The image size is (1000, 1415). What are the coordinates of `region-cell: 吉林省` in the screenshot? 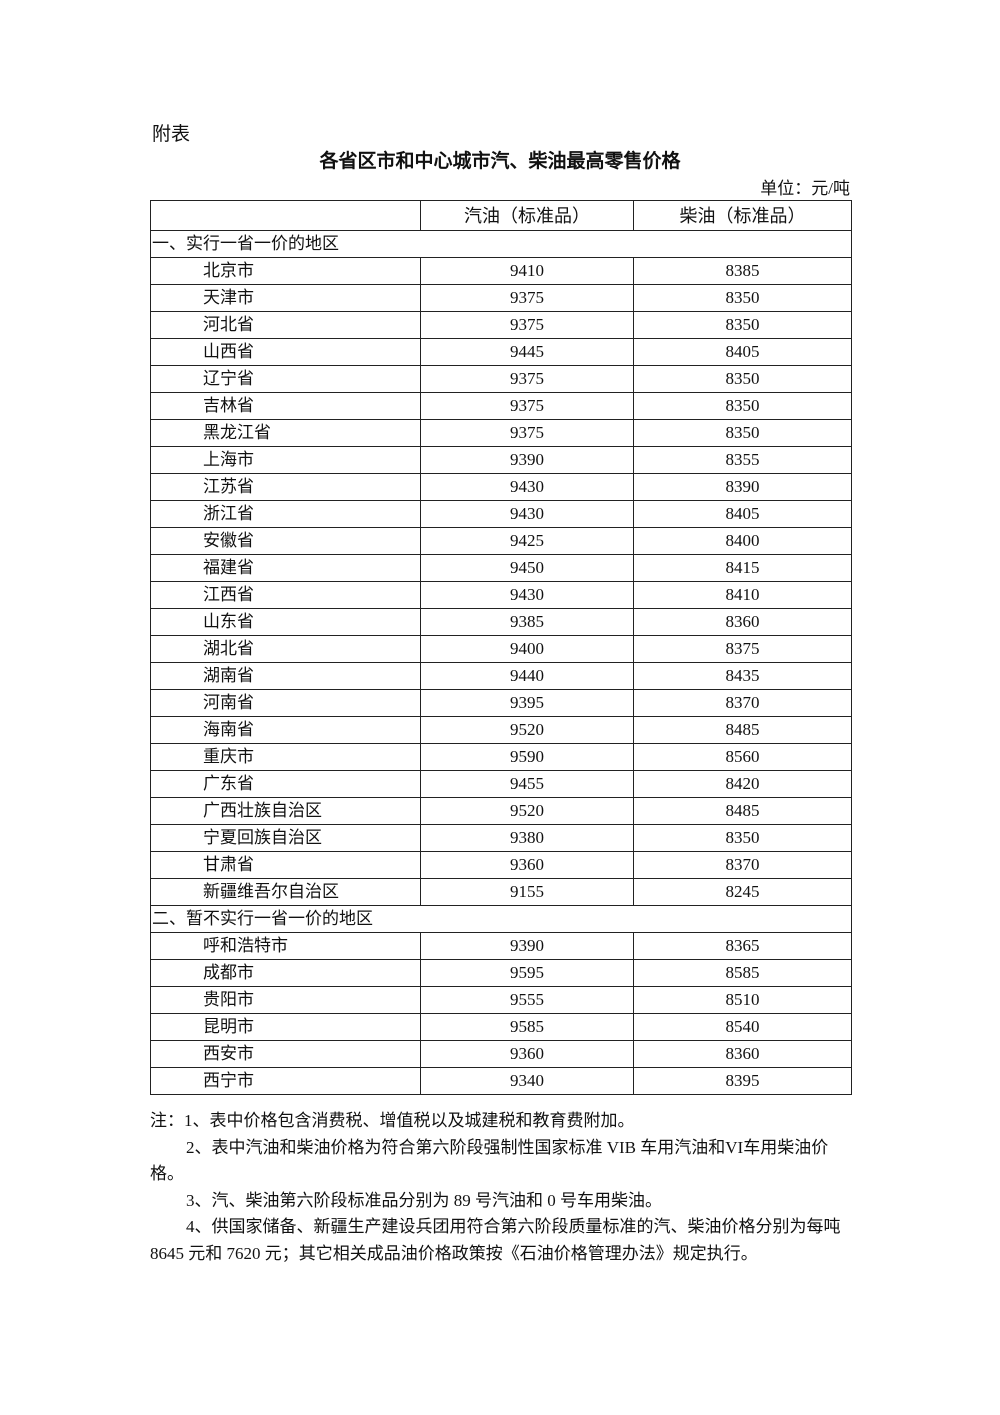 It's located at (285, 406).